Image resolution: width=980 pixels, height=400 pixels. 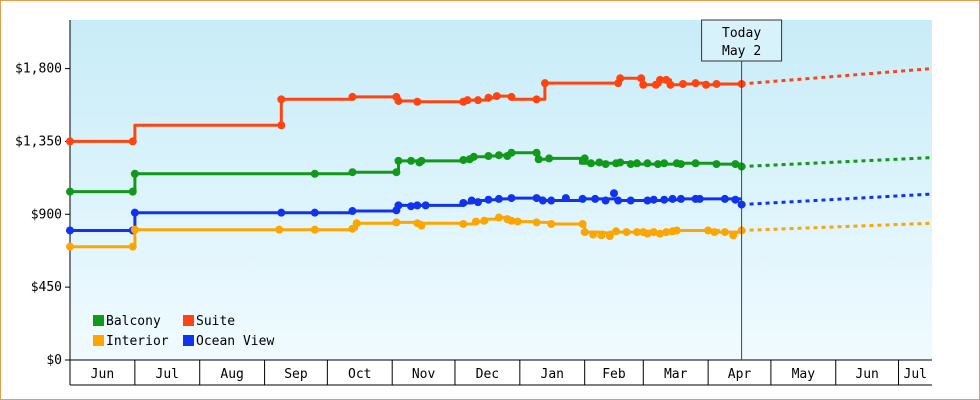 What do you see at coordinates (183, 331) in the screenshot?
I see `legend: Balcony Suite Interior Ocean View` at bounding box center [183, 331].